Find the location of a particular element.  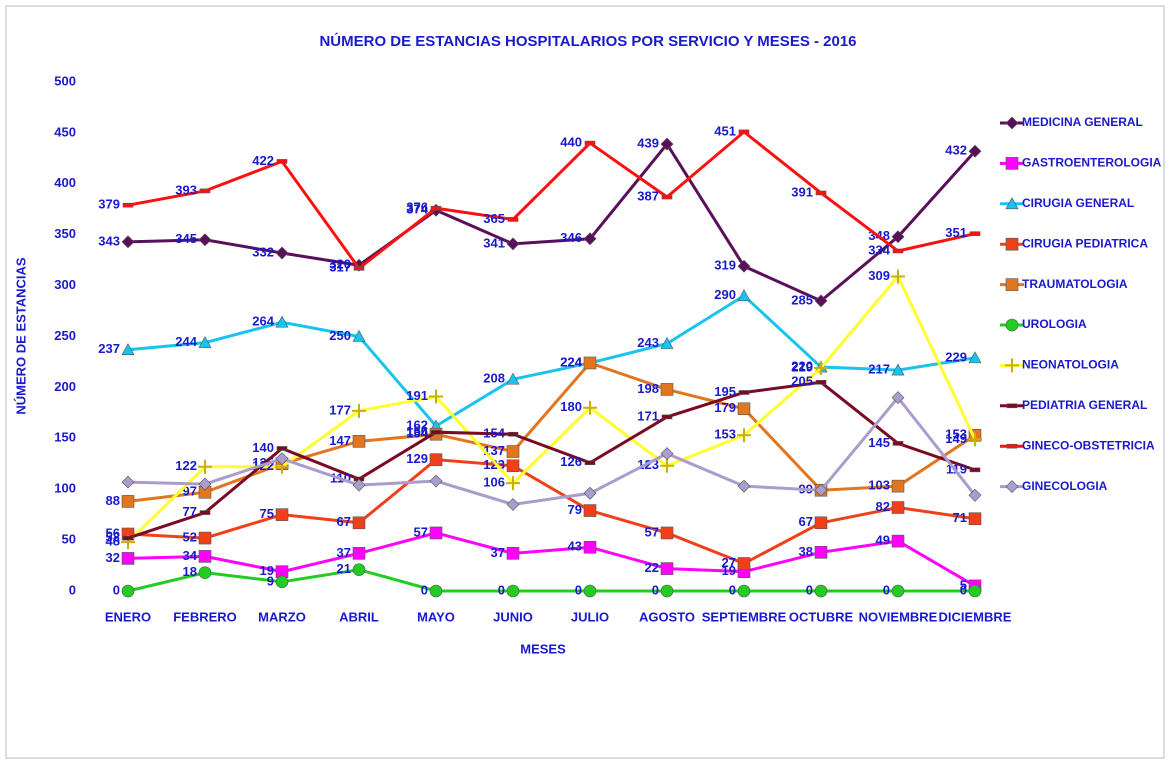

x-tick-label: MARZO is located at coordinates (282, 616).